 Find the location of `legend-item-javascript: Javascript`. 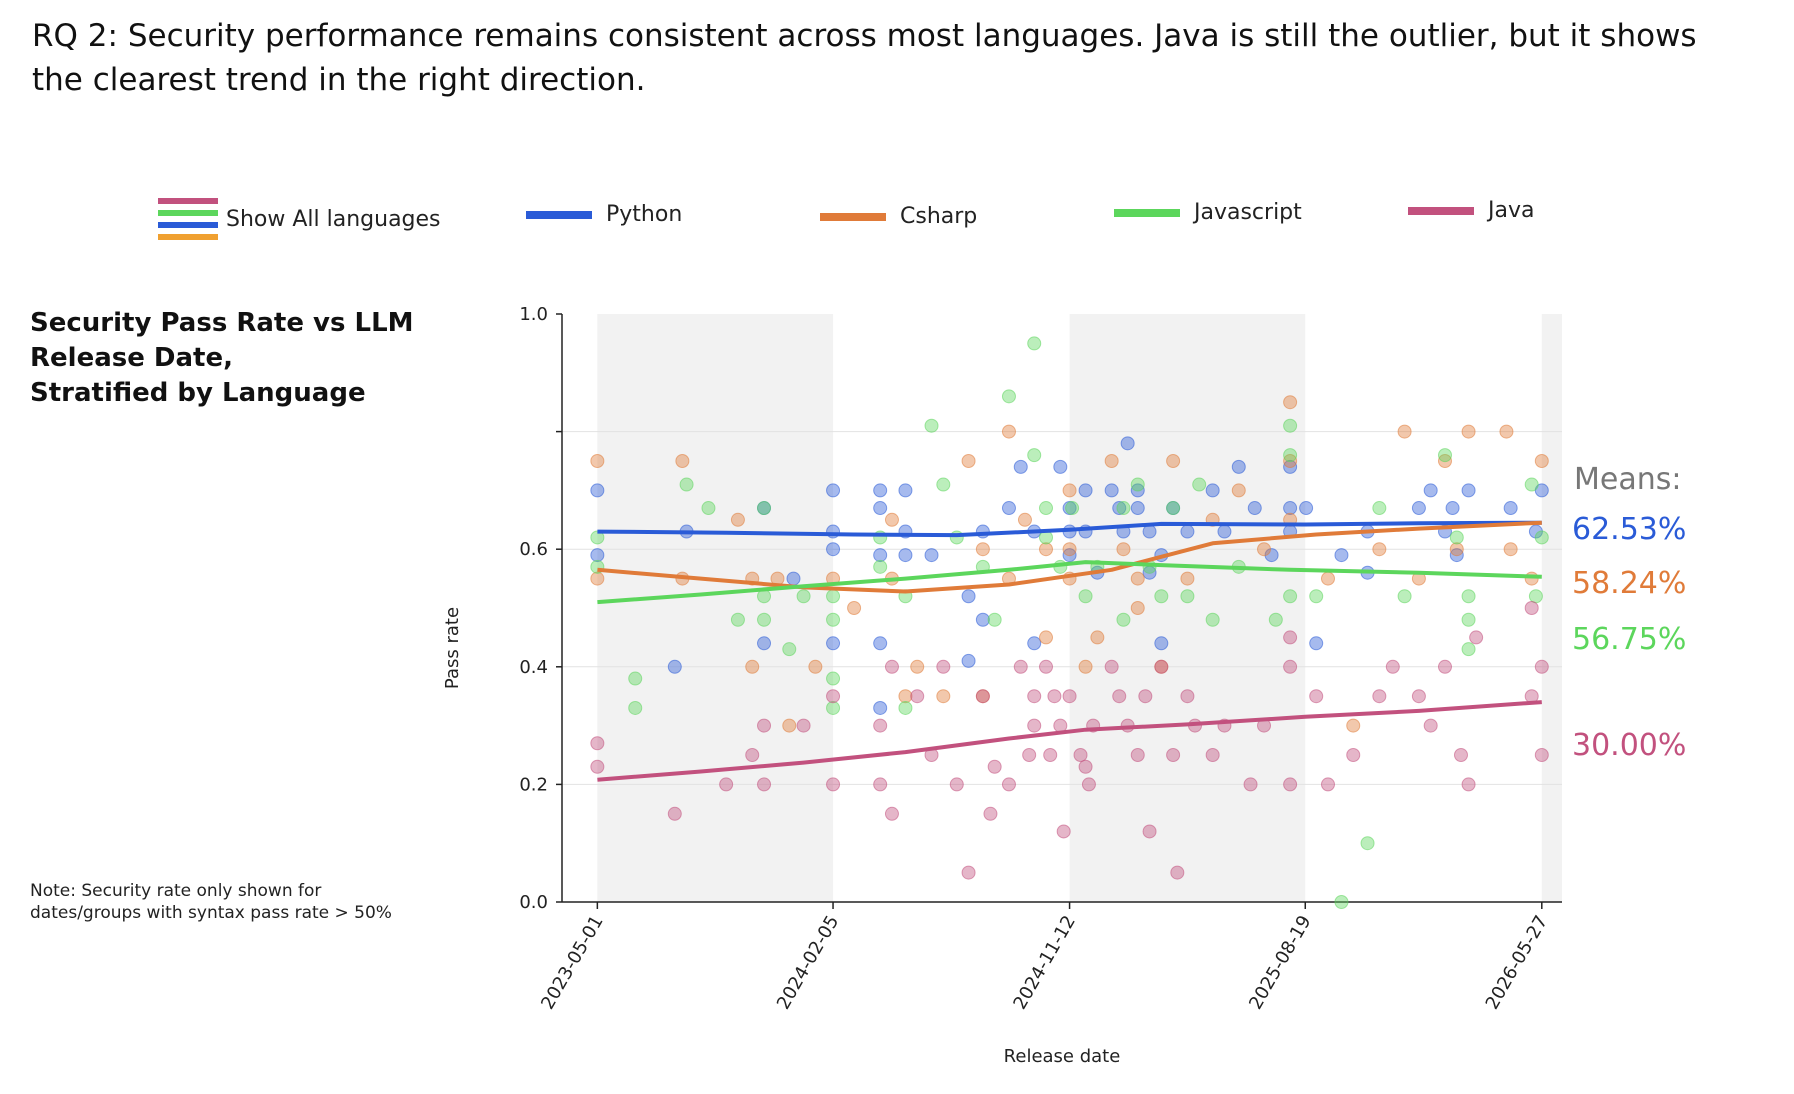

legend-item-javascript: Javascript is located at coordinates (1208, 212).